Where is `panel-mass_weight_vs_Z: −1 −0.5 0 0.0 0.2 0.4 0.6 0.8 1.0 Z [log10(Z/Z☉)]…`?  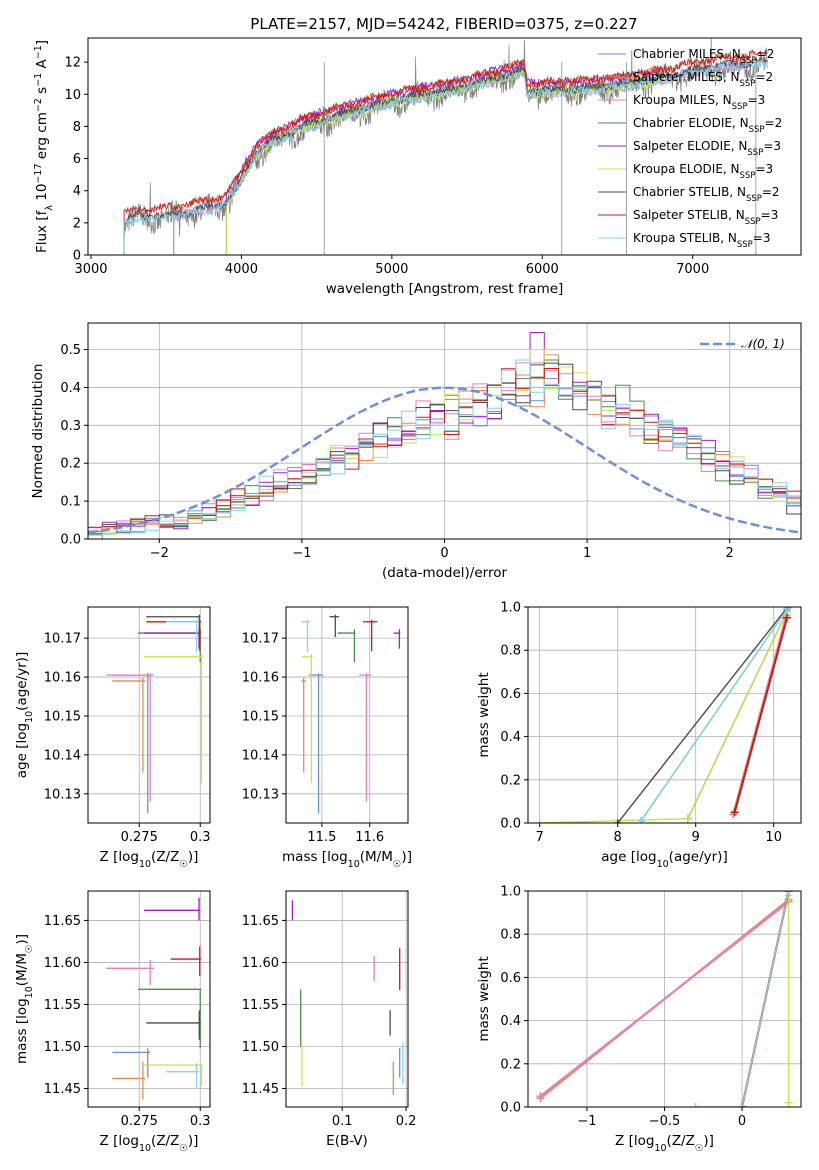
panel-mass_weight_vs_Z: −1 −0.5 0 0.0 0.2 0.4 0.6 0.8 1.0 Z [log10(Z/Z☉)]… is located at coordinates (639, 1019).